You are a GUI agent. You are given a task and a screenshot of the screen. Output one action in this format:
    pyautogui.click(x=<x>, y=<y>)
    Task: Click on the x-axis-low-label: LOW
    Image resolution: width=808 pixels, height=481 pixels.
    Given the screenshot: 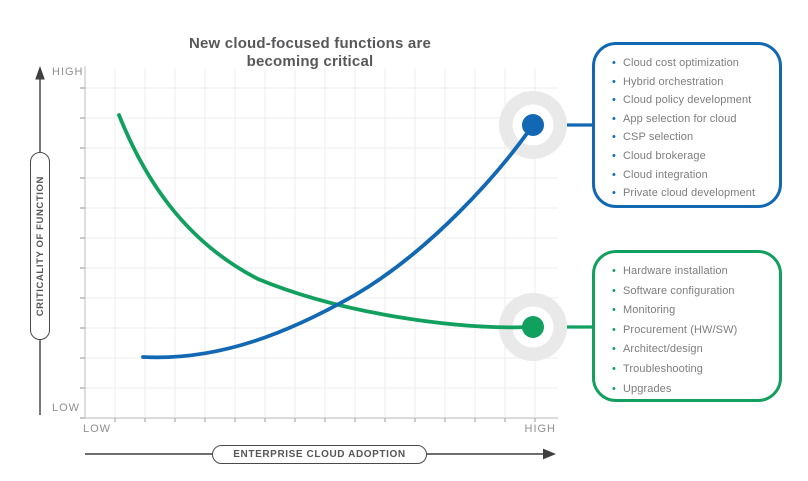 What is the action you would take?
    pyautogui.click(x=97, y=429)
    